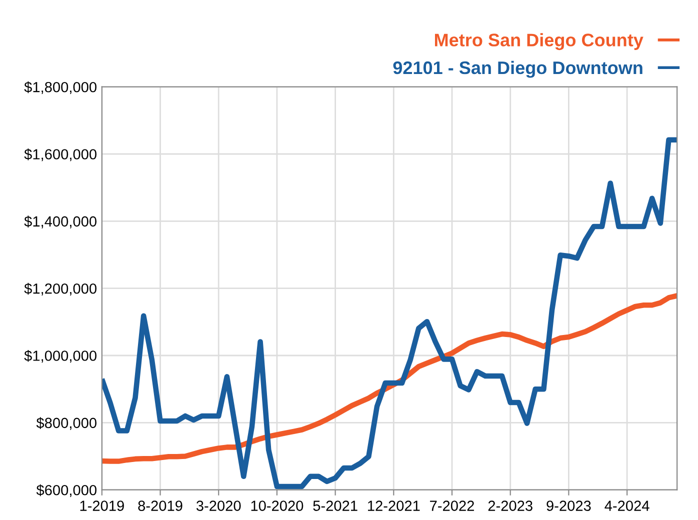 The width and height of the screenshot is (698, 520). Describe the element at coordinates (539, 41) in the screenshot. I see `legend-label: Metro San Diego County` at that location.